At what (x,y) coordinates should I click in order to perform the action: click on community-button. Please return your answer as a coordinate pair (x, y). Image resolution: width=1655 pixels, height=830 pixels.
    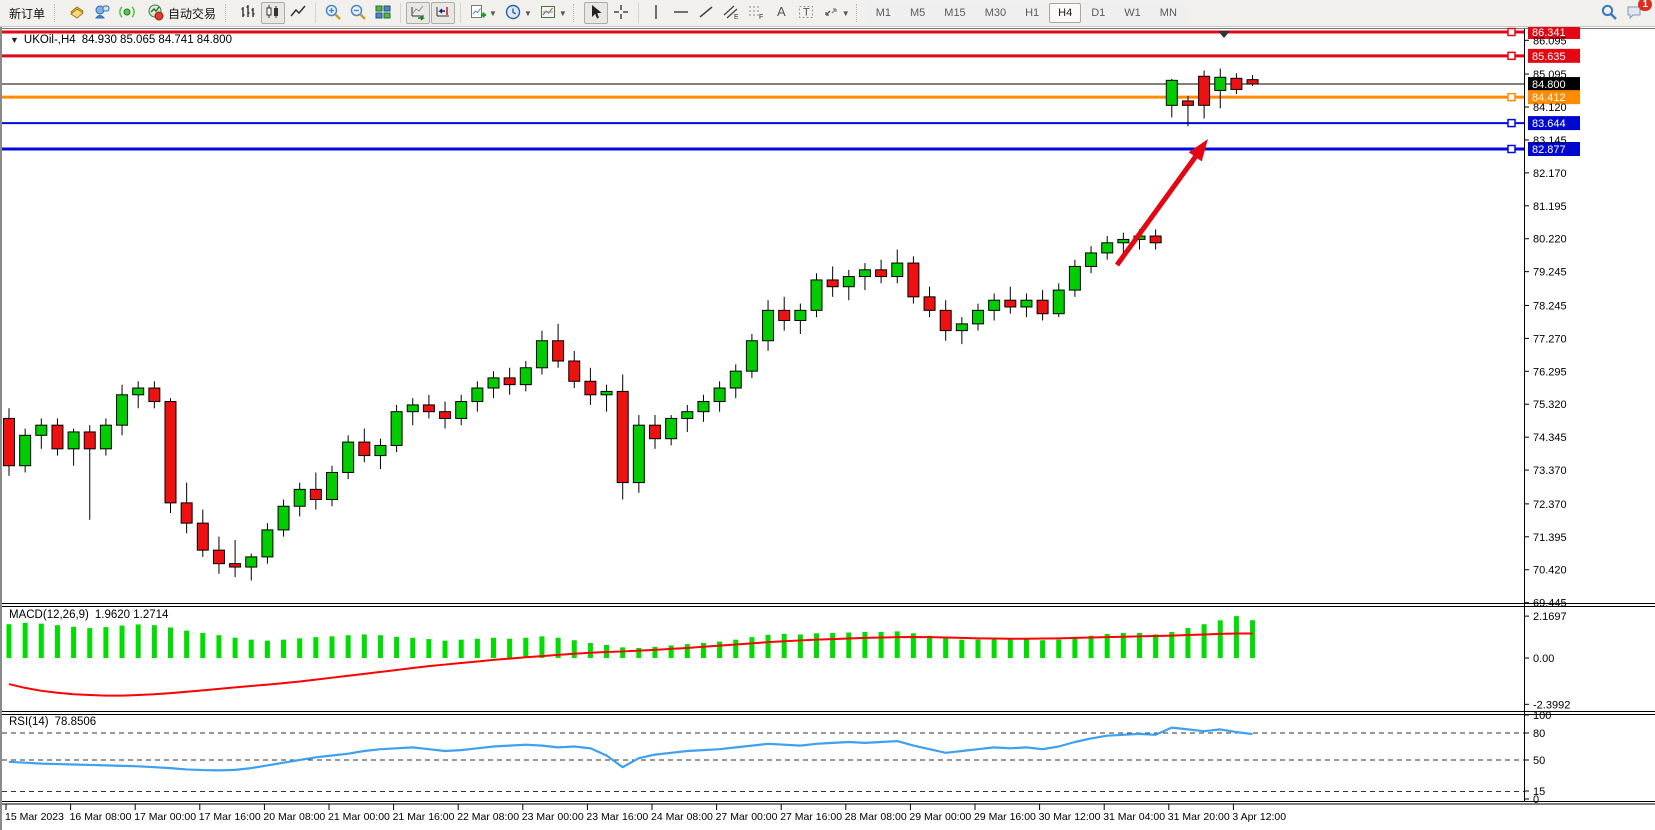
    Looking at the image, I should click on (102, 13).